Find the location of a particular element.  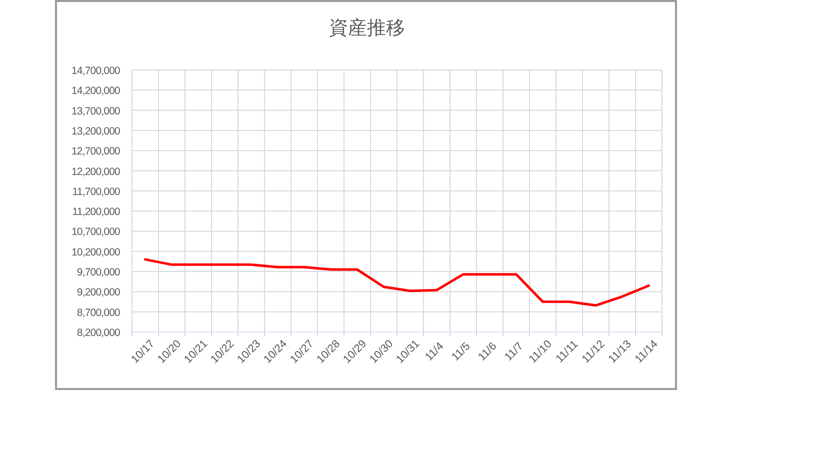

x-tick-label: 11/6 is located at coordinates (488, 352).